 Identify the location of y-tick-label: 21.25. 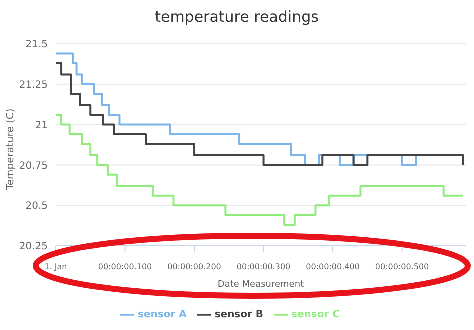
(33, 85).